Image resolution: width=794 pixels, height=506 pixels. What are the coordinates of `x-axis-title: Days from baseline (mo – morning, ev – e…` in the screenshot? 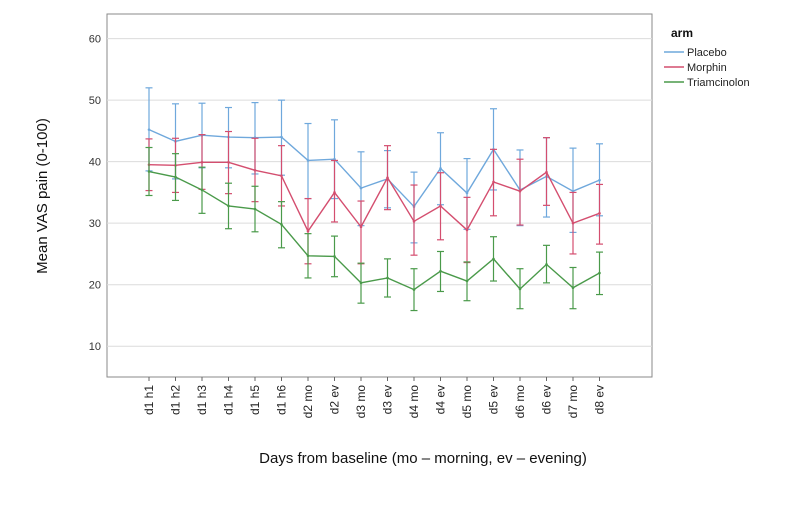 It's located at (423, 458).